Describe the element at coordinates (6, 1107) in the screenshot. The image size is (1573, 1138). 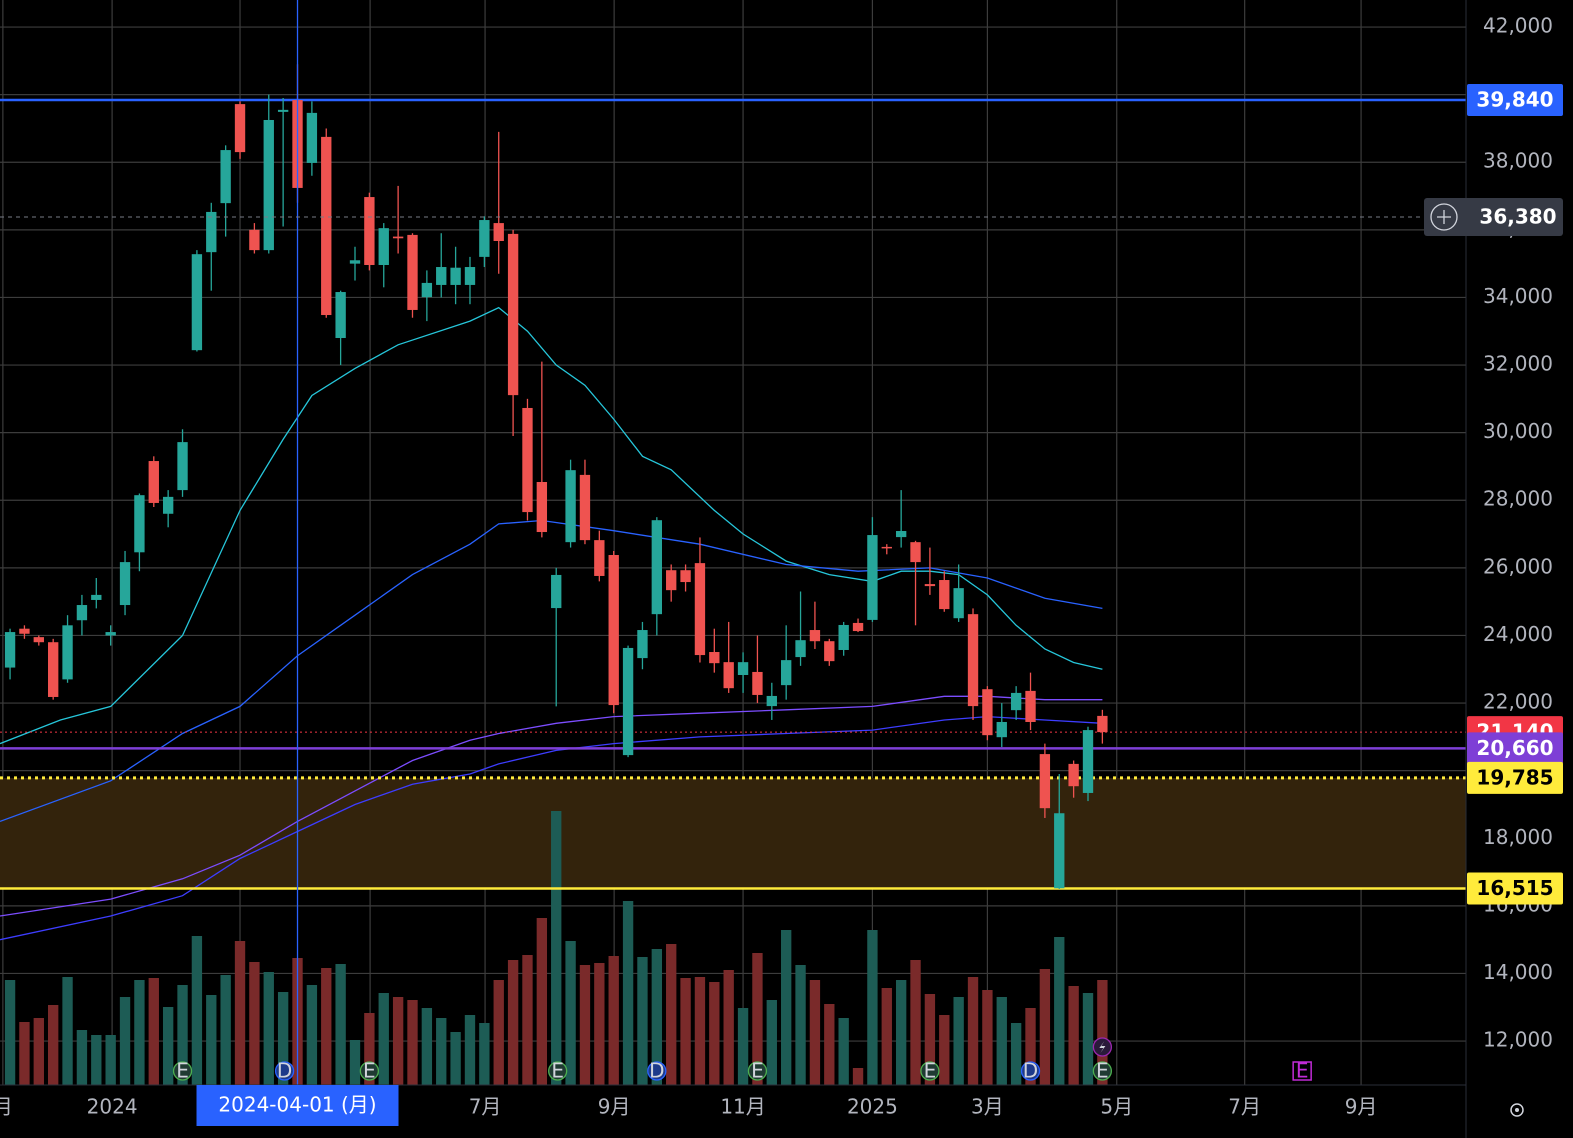
I see `x-tick-label: 月` at that location.